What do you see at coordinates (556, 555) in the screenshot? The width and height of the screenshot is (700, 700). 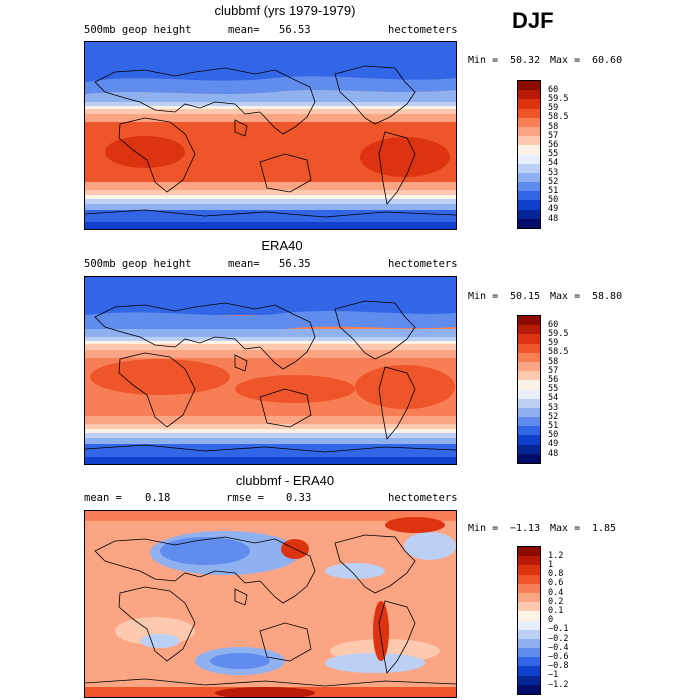 I see `colorbar-tick-label: 1.2` at bounding box center [556, 555].